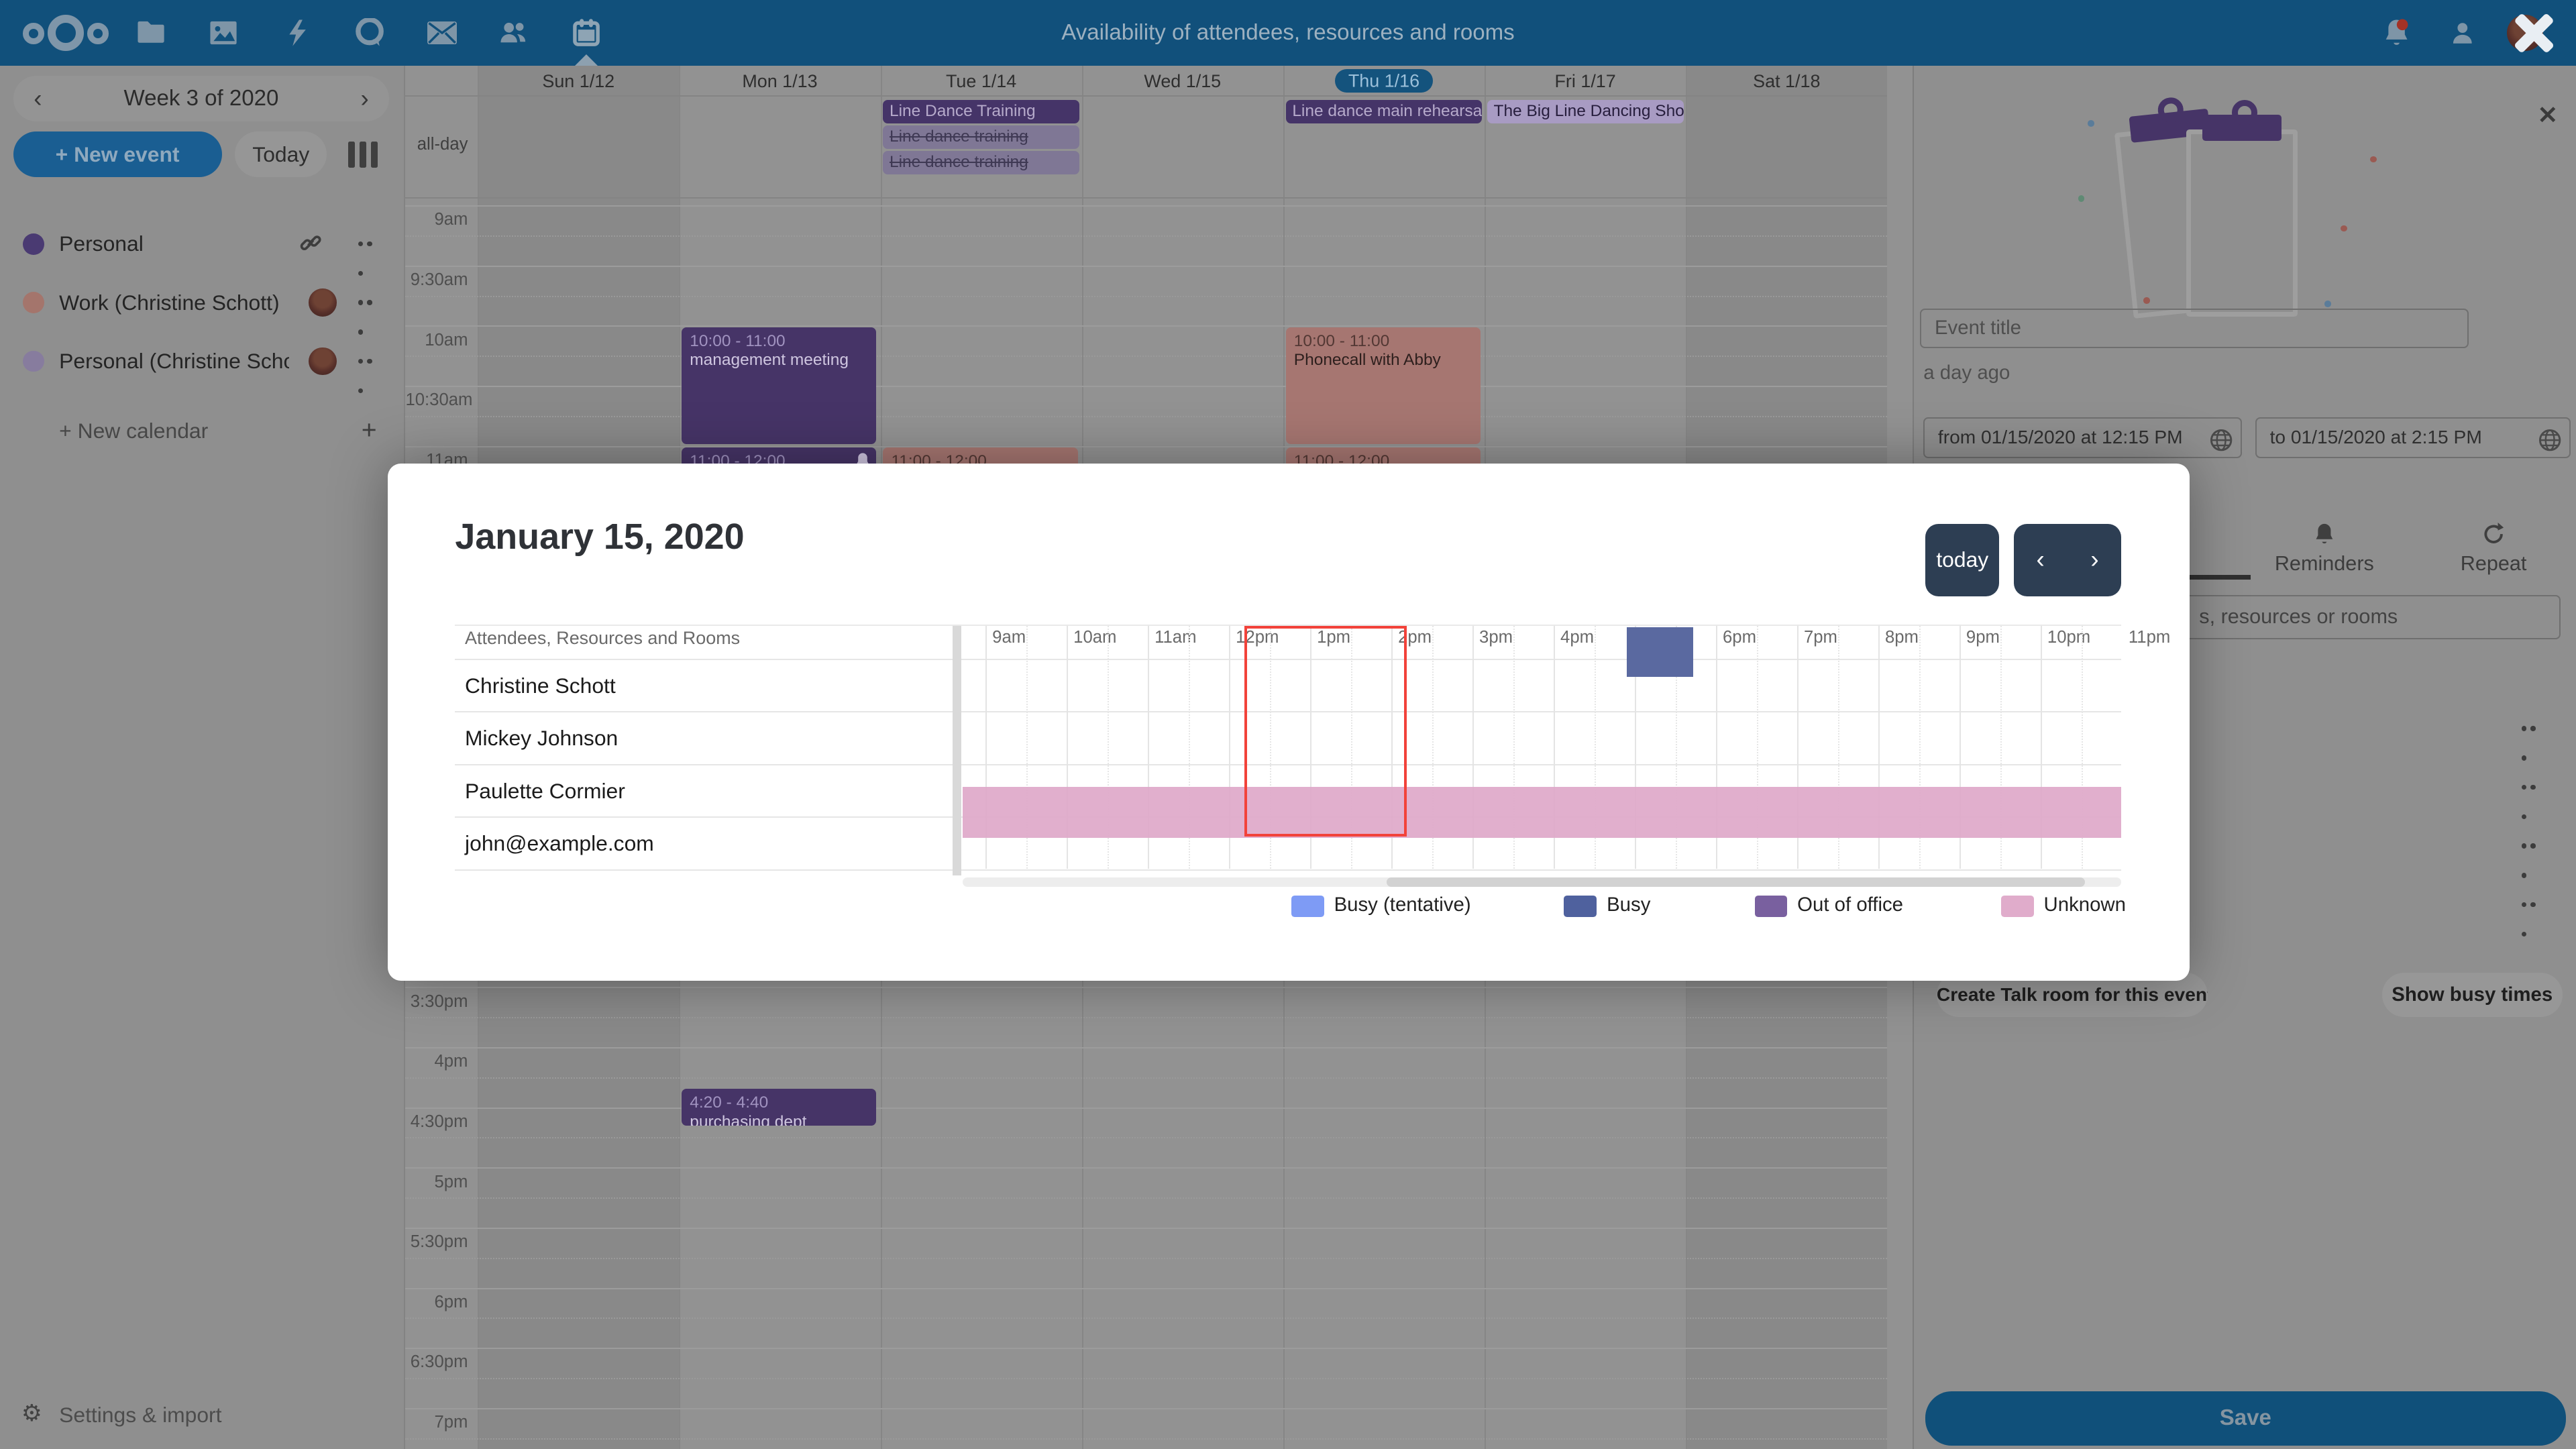 The width and height of the screenshot is (2576, 1449). I want to click on day-header: Wed 1/15, so click(1183, 80).